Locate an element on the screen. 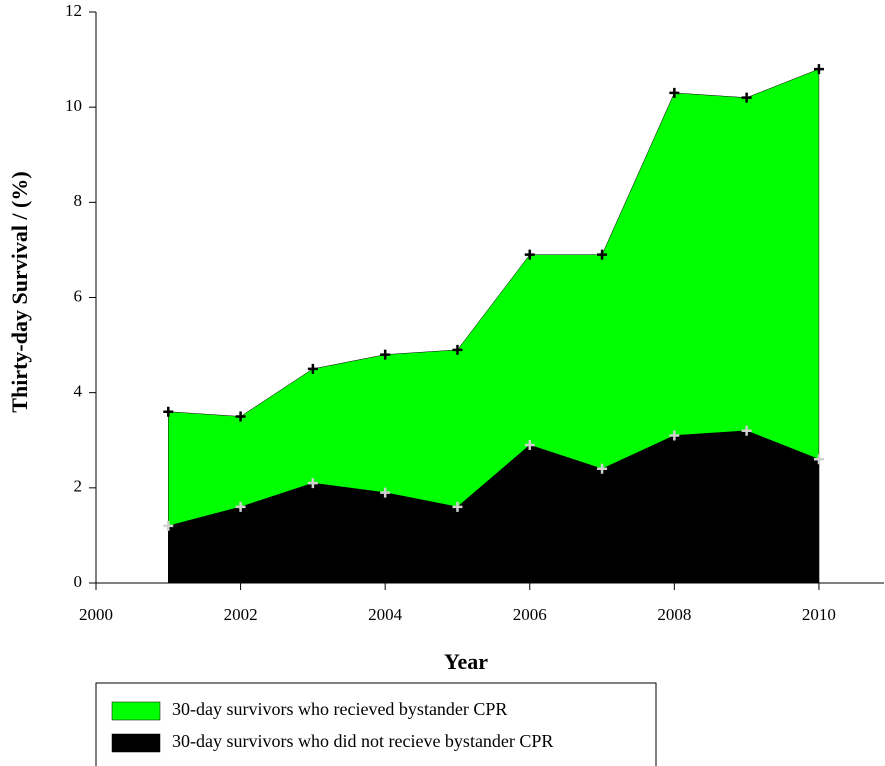 The image size is (885, 766). y-tick-label: 8 is located at coordinates (78, 200).